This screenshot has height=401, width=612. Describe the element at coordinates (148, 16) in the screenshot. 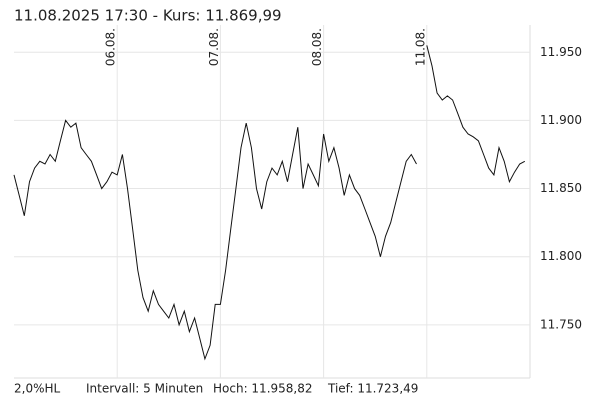

I see `chart-title: 11.08.2025 17:30 - Kurs: 11.869,99` at that location.